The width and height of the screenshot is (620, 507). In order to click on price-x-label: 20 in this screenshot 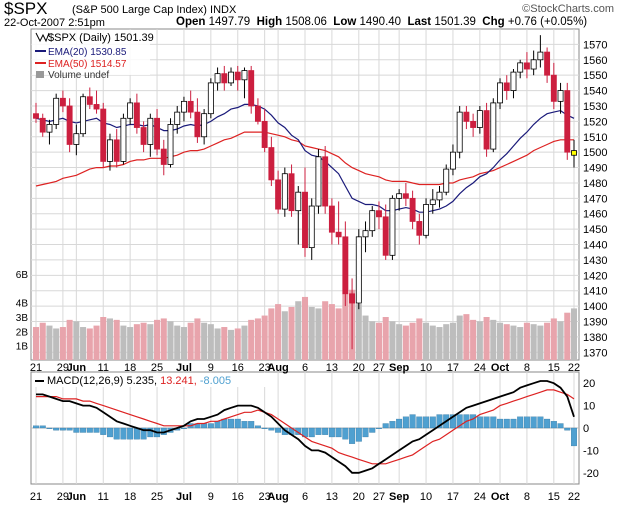, I will do `click(359, 368)`.